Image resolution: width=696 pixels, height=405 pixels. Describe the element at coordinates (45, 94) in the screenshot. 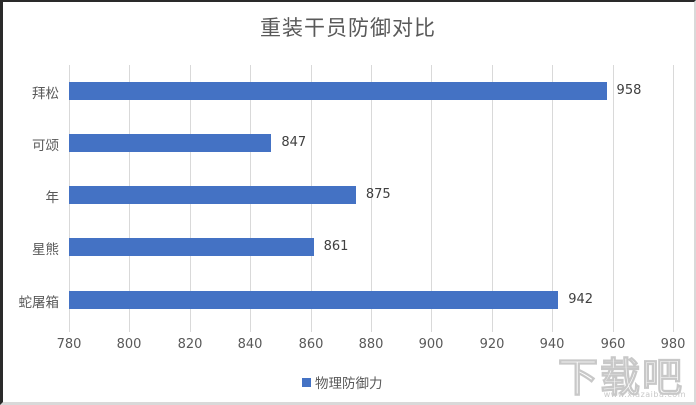

I see `category-label: 拜松` at that location.